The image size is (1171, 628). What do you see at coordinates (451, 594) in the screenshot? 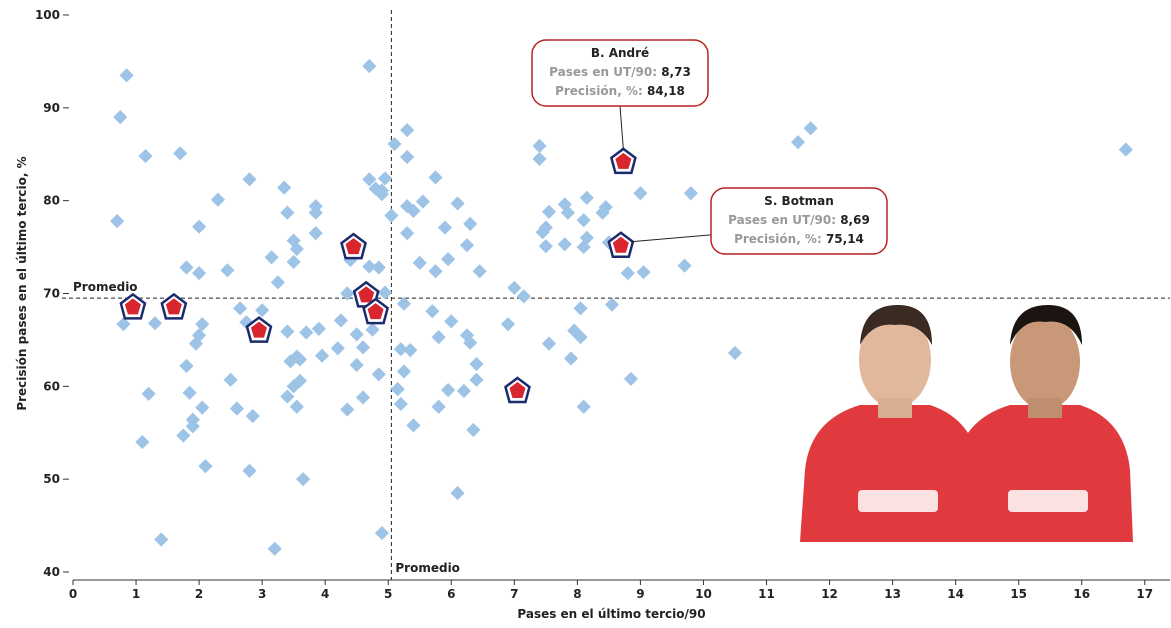
I see `x-tick-label: 6` at bounding box center [451, 594].